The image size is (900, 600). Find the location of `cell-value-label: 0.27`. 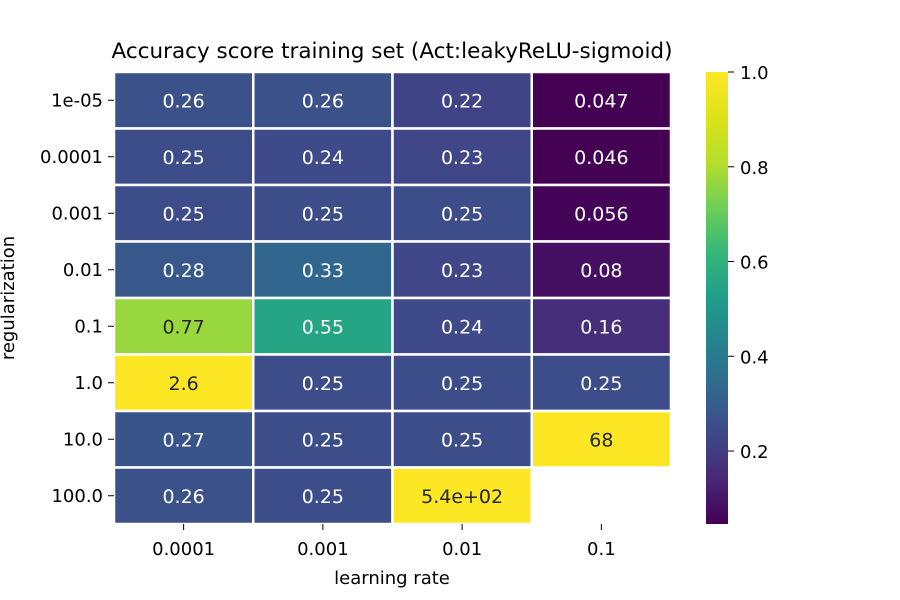

cell-value-label: 0.27 is located at coordinates (183, 440).